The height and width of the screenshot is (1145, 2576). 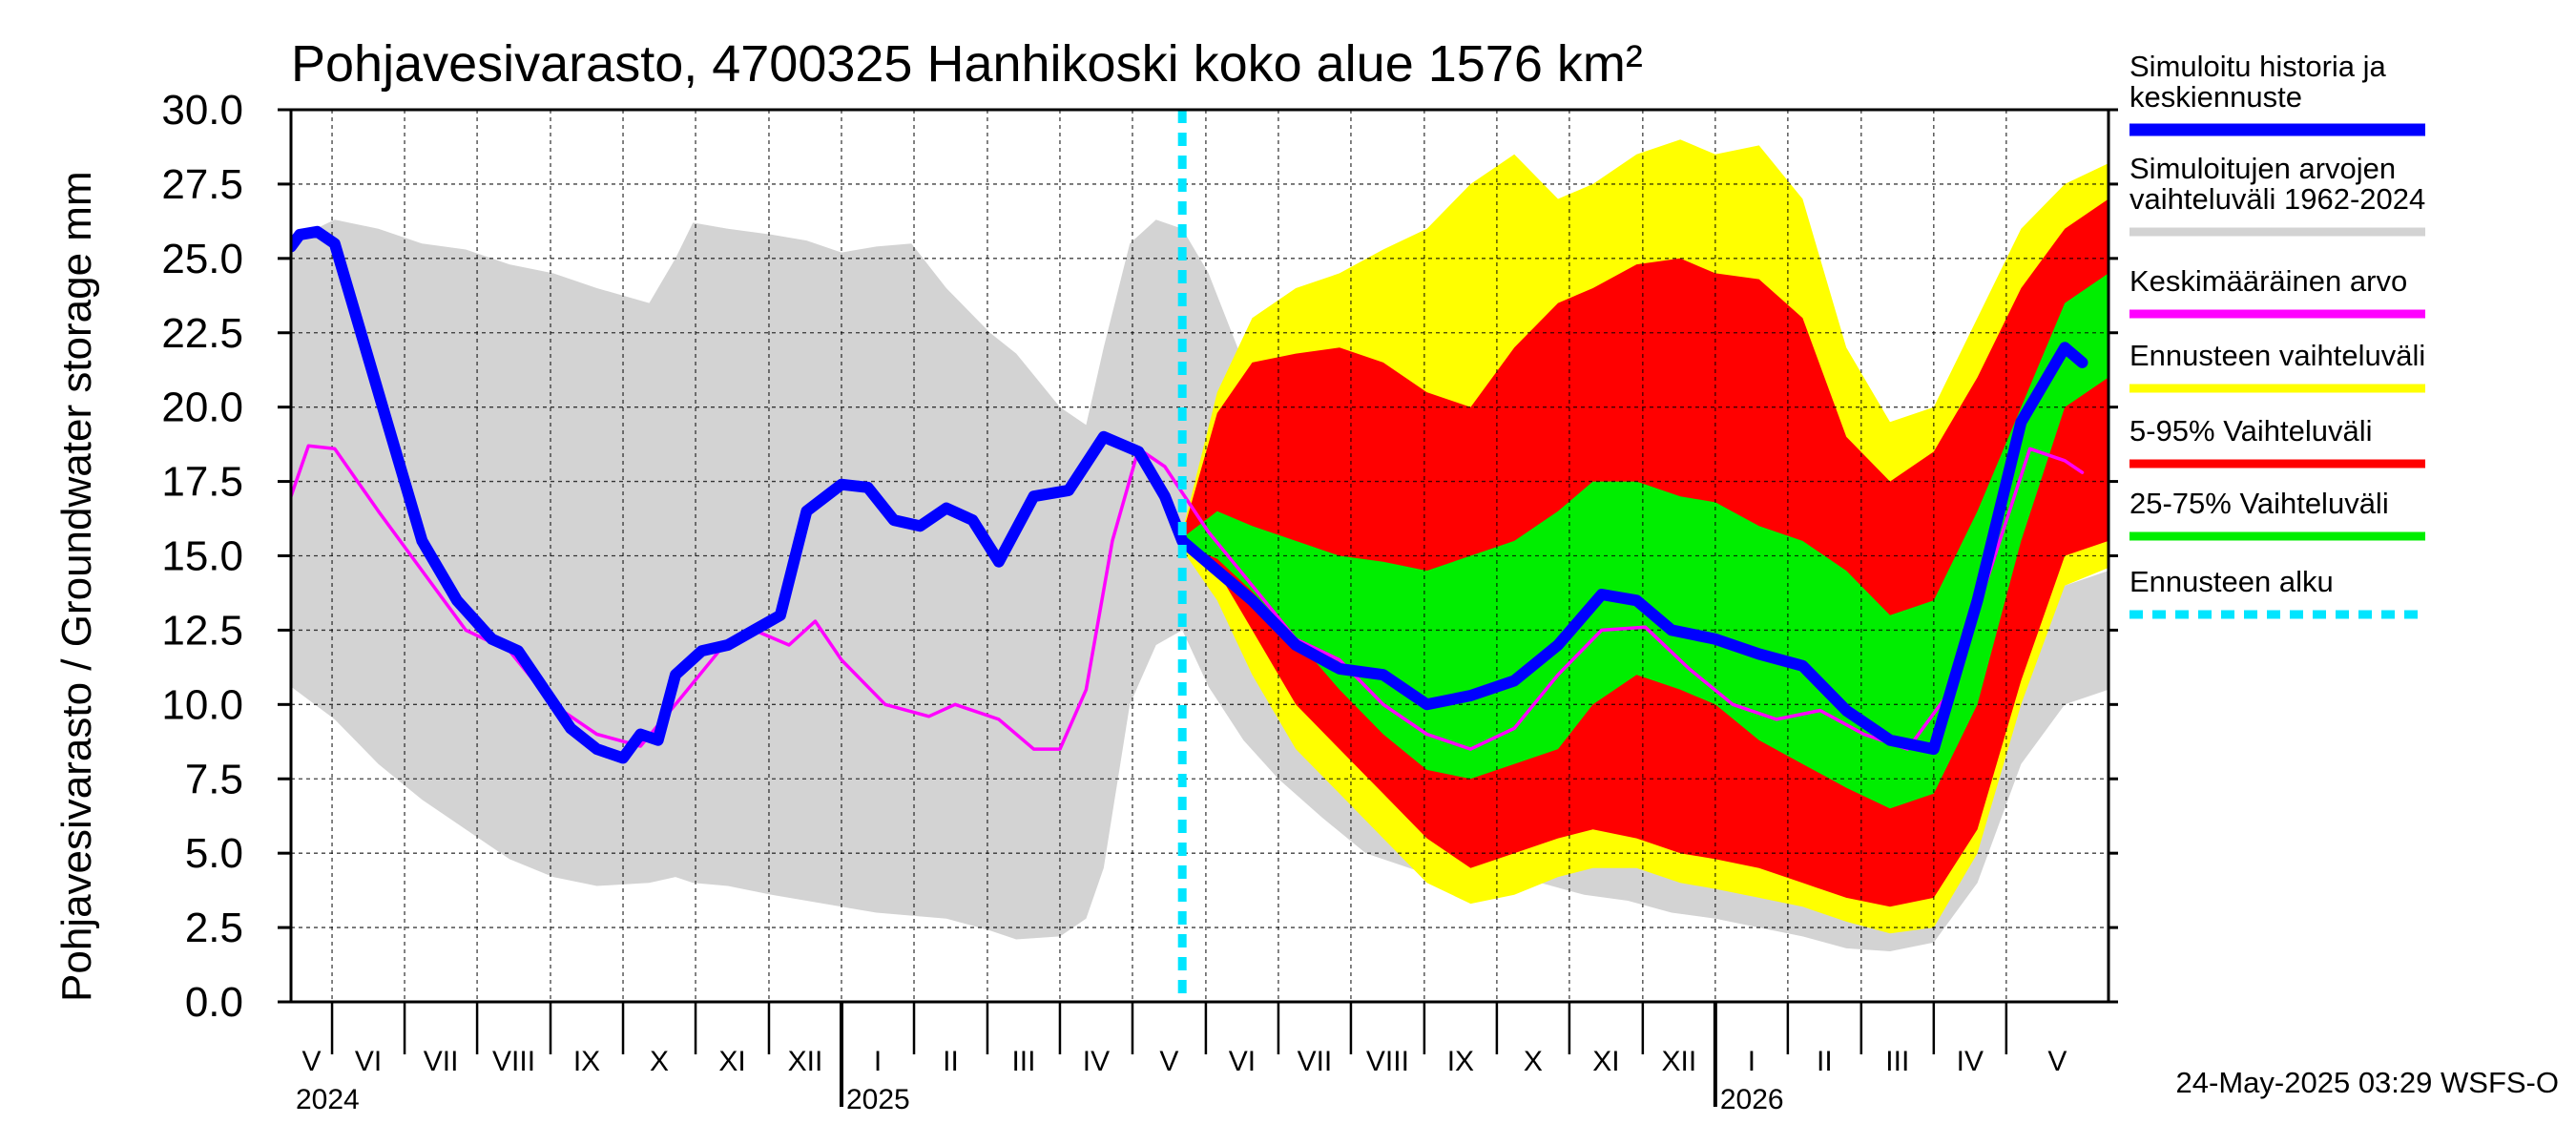 What do you see at coordinates (202, 630) in the screenshot?
I see `y-tick-label: 12.5` at bounding box center [202, 630].